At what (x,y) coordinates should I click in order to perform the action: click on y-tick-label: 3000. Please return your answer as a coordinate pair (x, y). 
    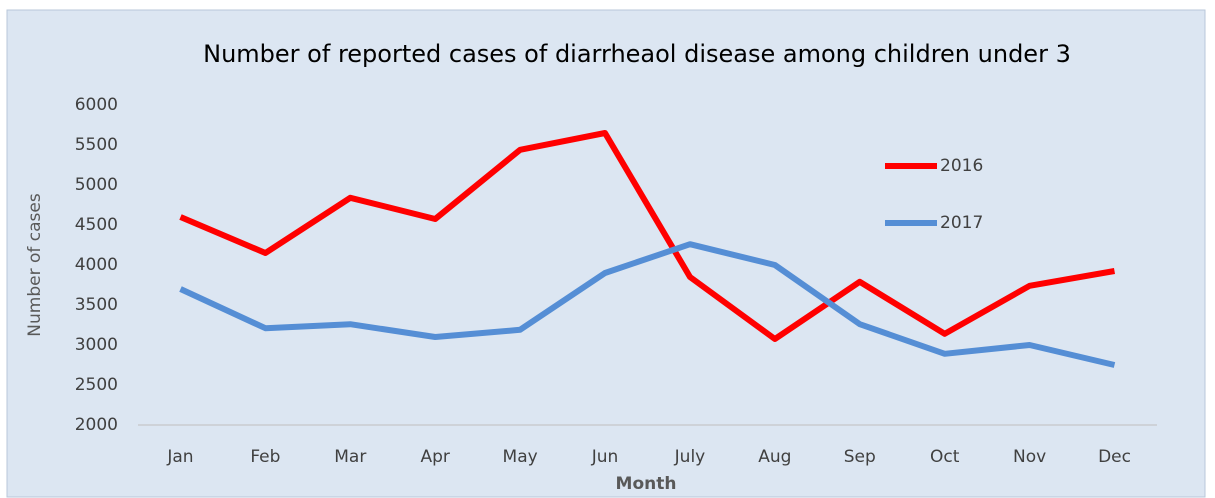
    Looking at the image, I should click on (96, 345).